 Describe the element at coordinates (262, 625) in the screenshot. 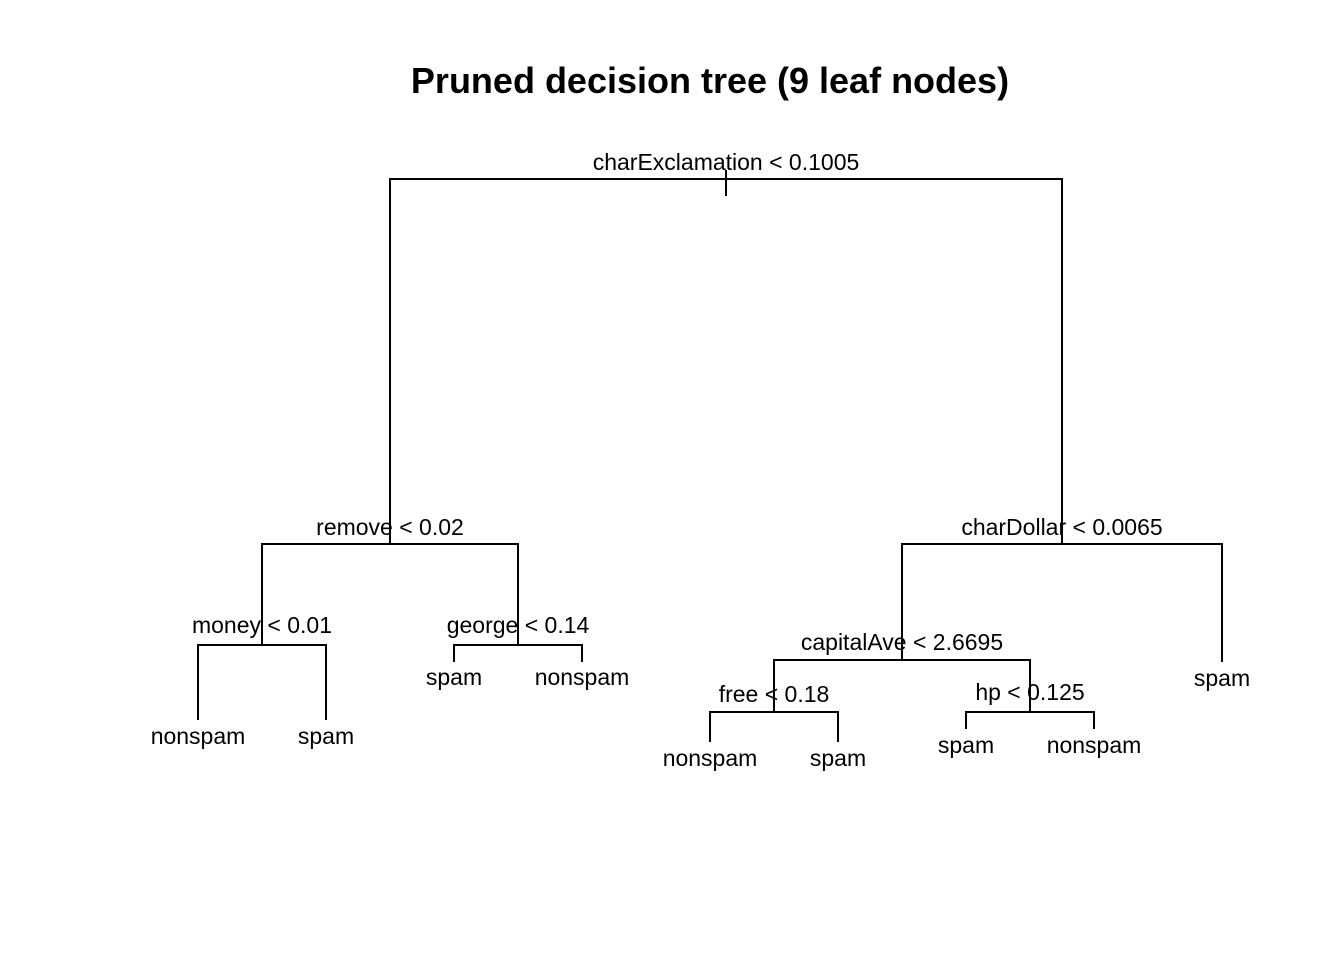

I see `split-label-money: money < 0.01` at that location.